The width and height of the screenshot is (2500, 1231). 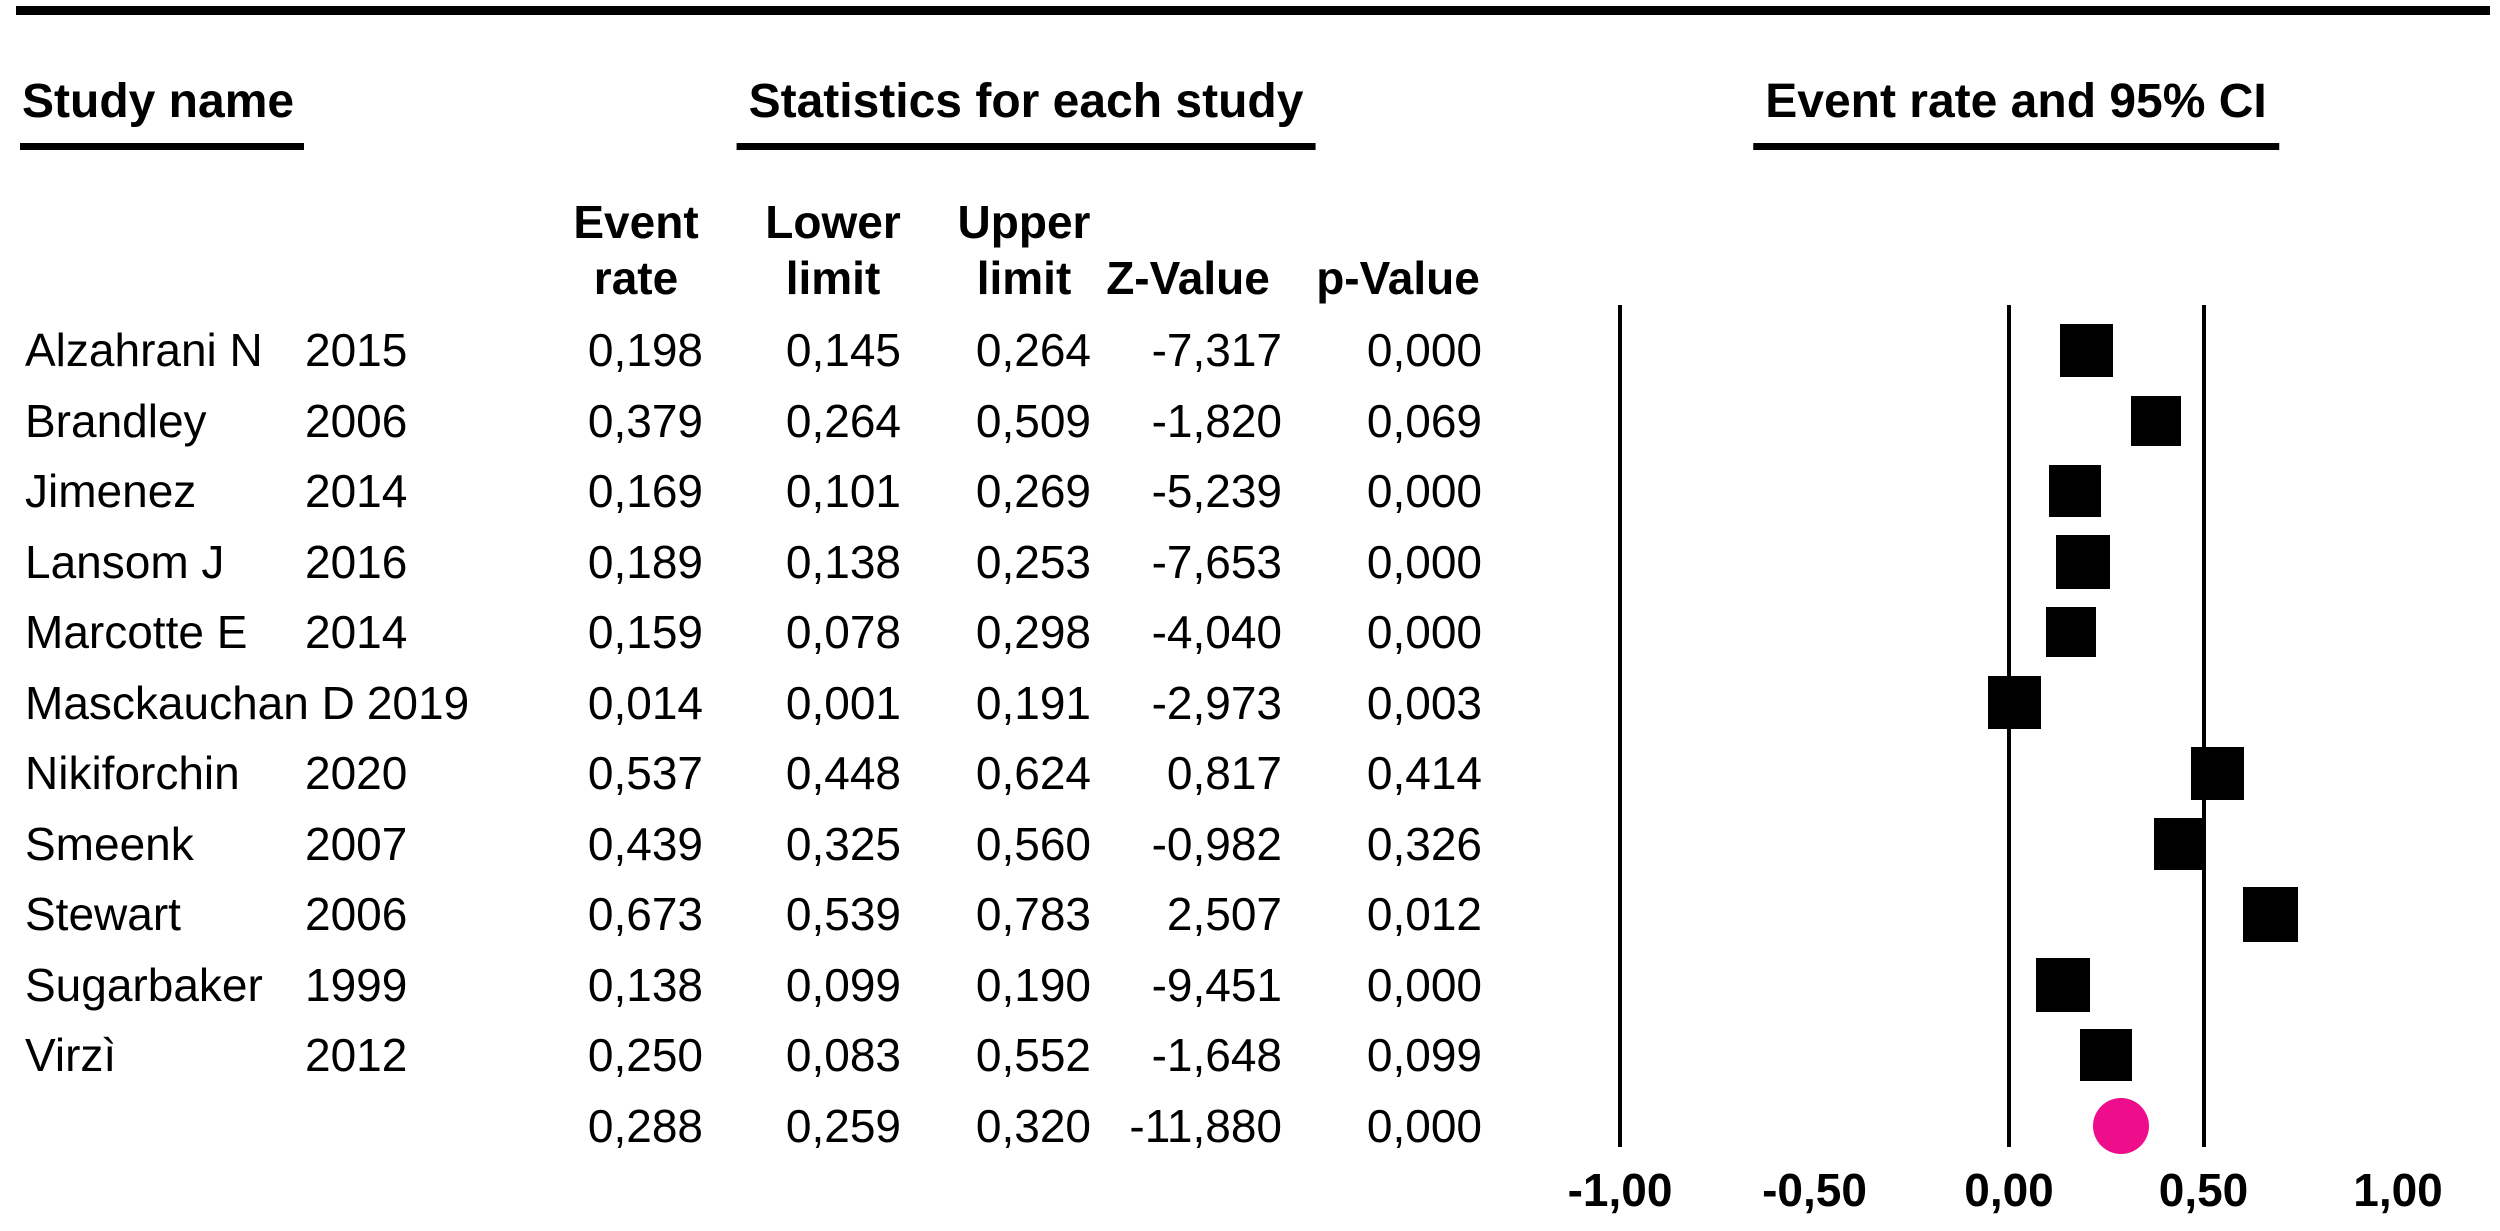 What do you see at coordinates (2009, 1190) in the screenshot?
I see `axis-tick-label: 0,00` at bounding box center [2009, 1190].